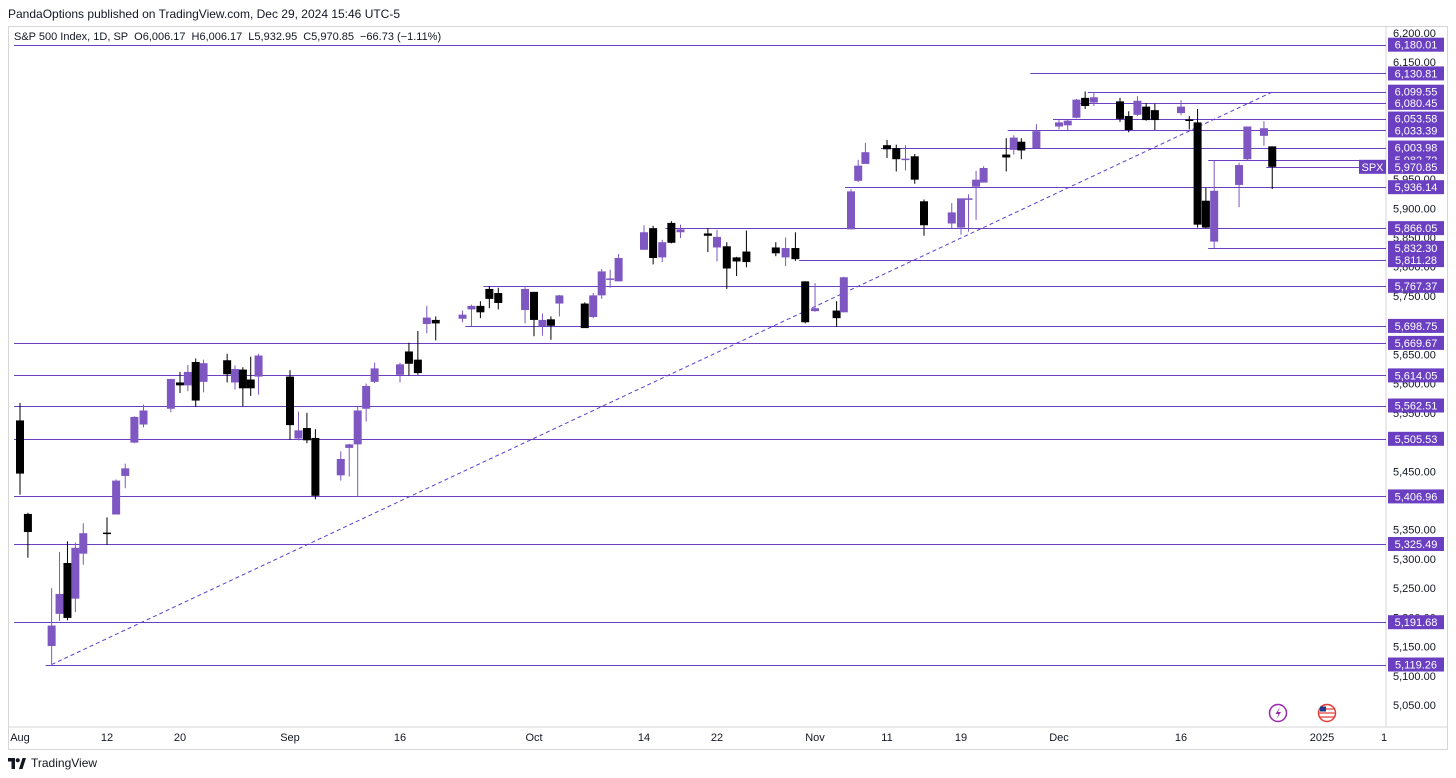  Describe the element at coordinates (1416, 664) in the screenshot. I see `price-level-label: 5,119.26` at that location.